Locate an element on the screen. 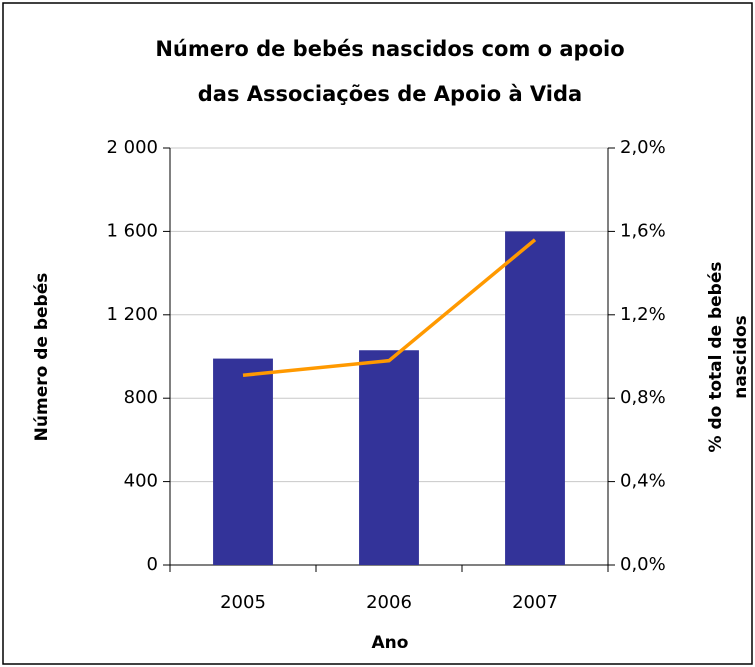 The image size is (755, 667). y2-tick-label: 1,6% is located at coordinates (643, 230).